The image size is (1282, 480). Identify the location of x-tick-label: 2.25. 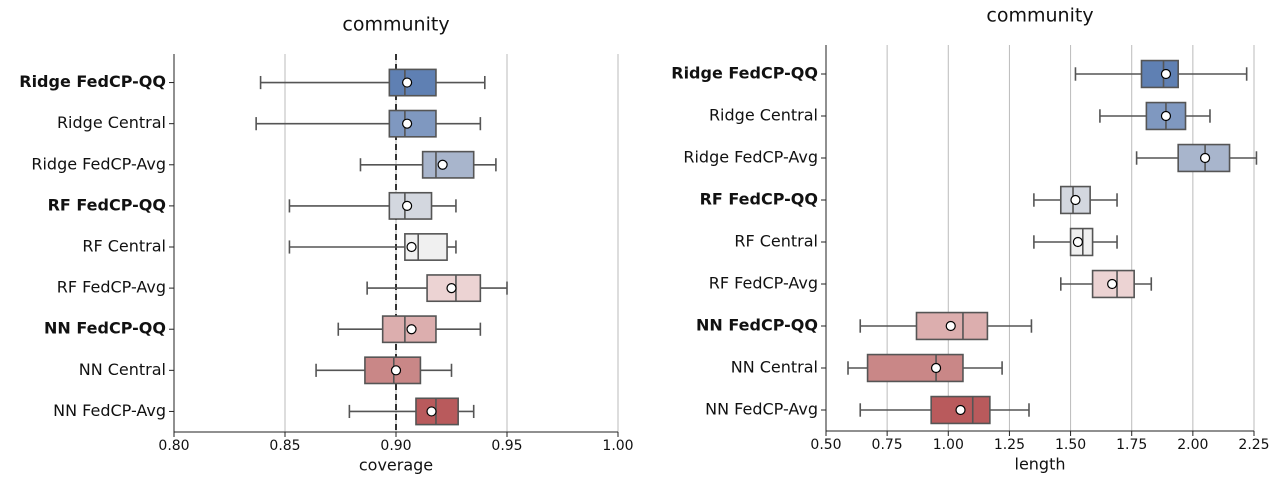
(1253, 445).